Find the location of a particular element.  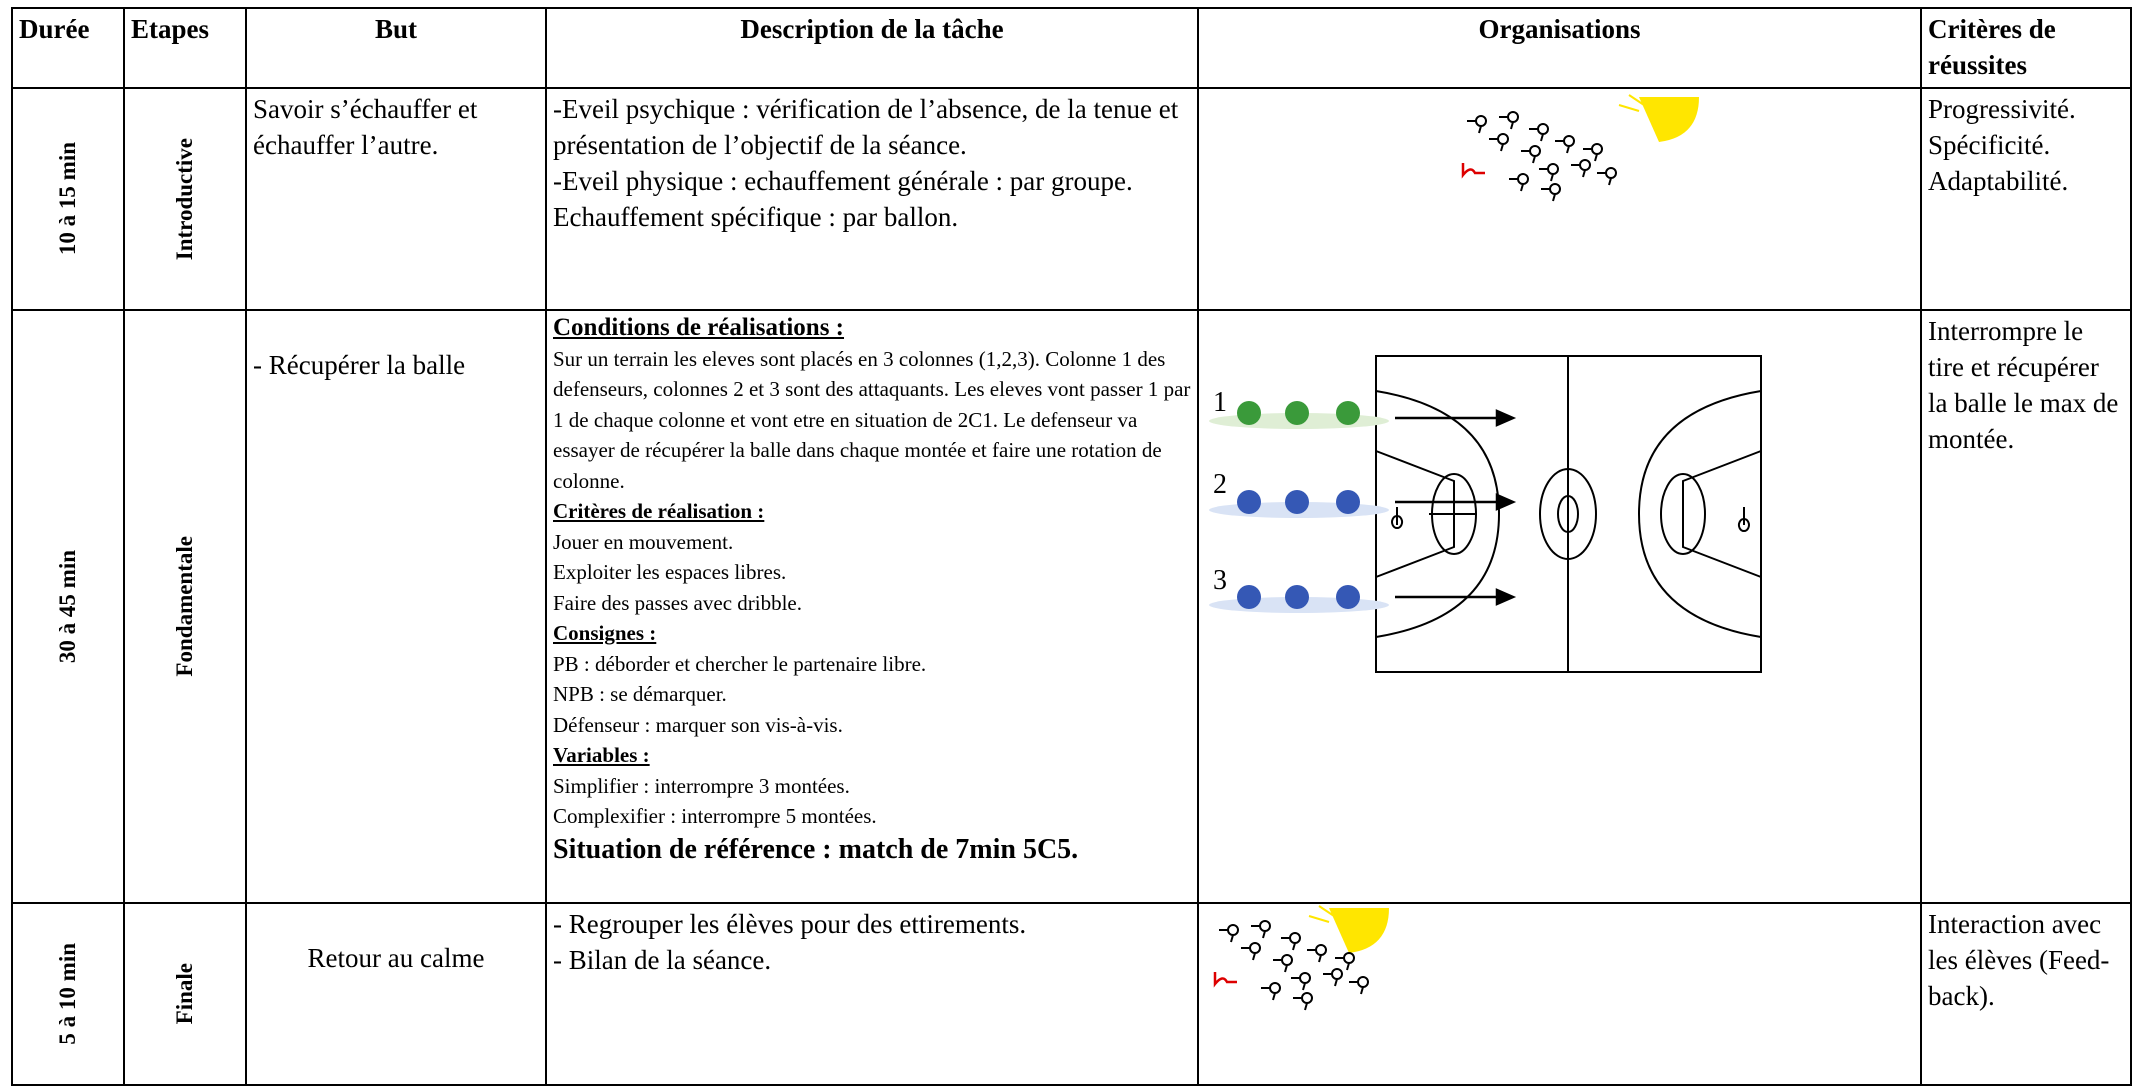

cell: 10 à 15 min is located at coordinates (68, 199).